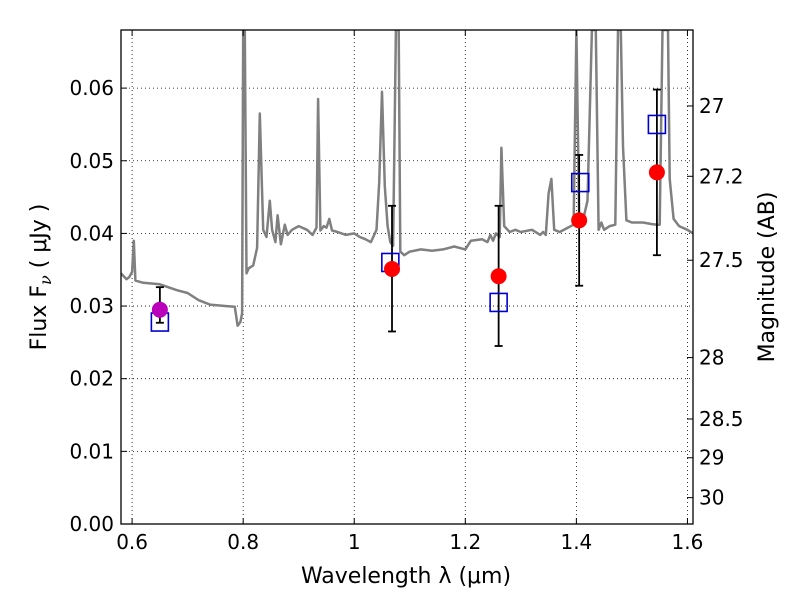 The image size is (800, 600). I want to click on y-tick-label: 0.06, so click(91, 88).